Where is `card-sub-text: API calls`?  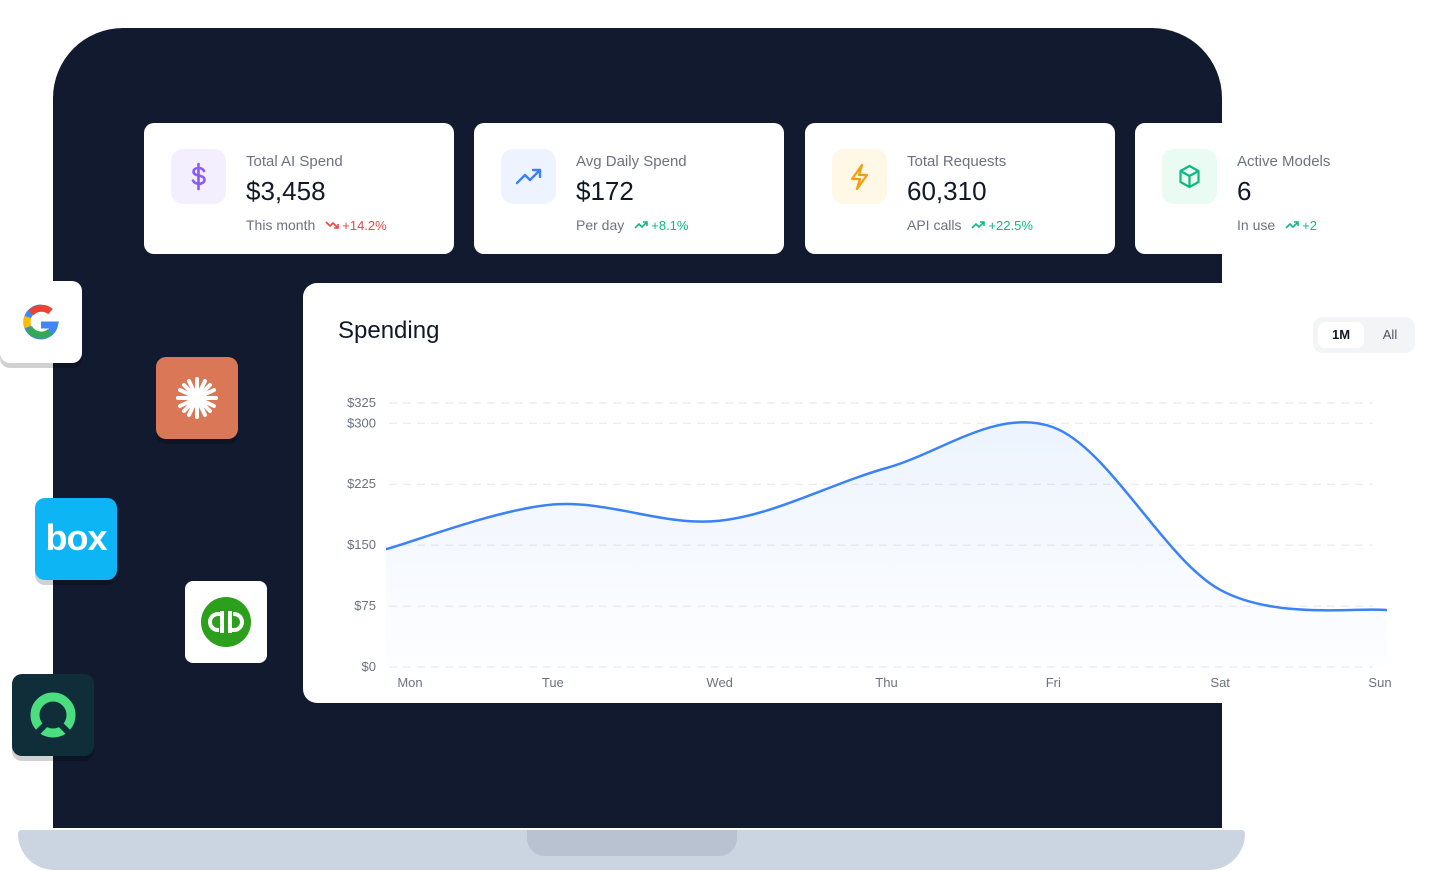 card-sub-text: API calls is located at coordinates (934, 225).